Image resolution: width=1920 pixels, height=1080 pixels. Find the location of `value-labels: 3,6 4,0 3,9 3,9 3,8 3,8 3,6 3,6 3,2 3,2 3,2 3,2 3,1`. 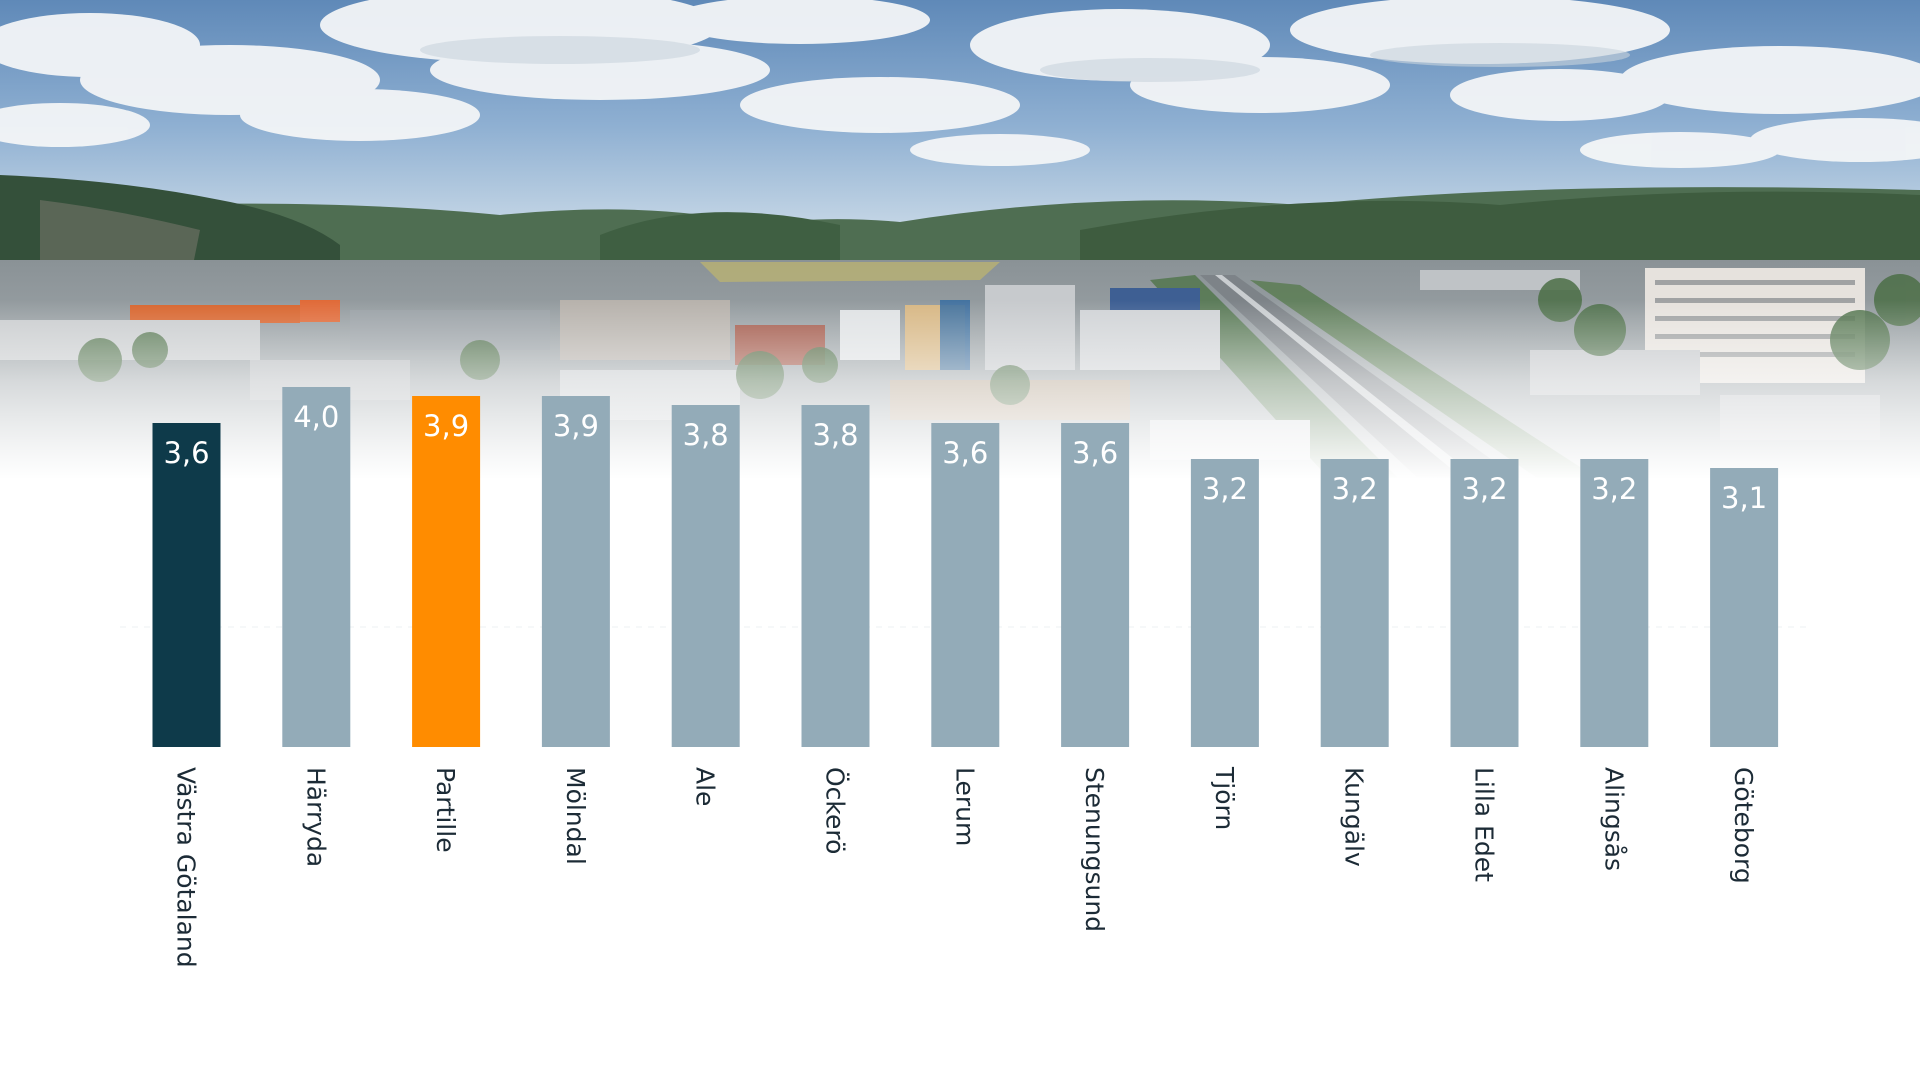

value-labels: 3,6 4,0 3,9 3,9 3,8 3,8 3,6 3,6 3,2 3,2 3,2 3,2 3,1 is located at coordinates (965, 457).